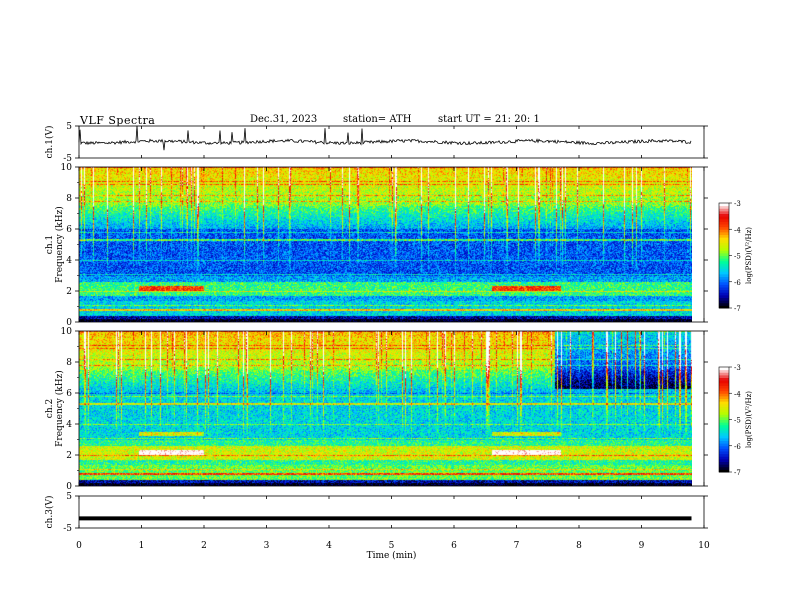  Describe the element at coordinates (517, 546) in the screenshot. I see `xtick-label: 7` at that location.